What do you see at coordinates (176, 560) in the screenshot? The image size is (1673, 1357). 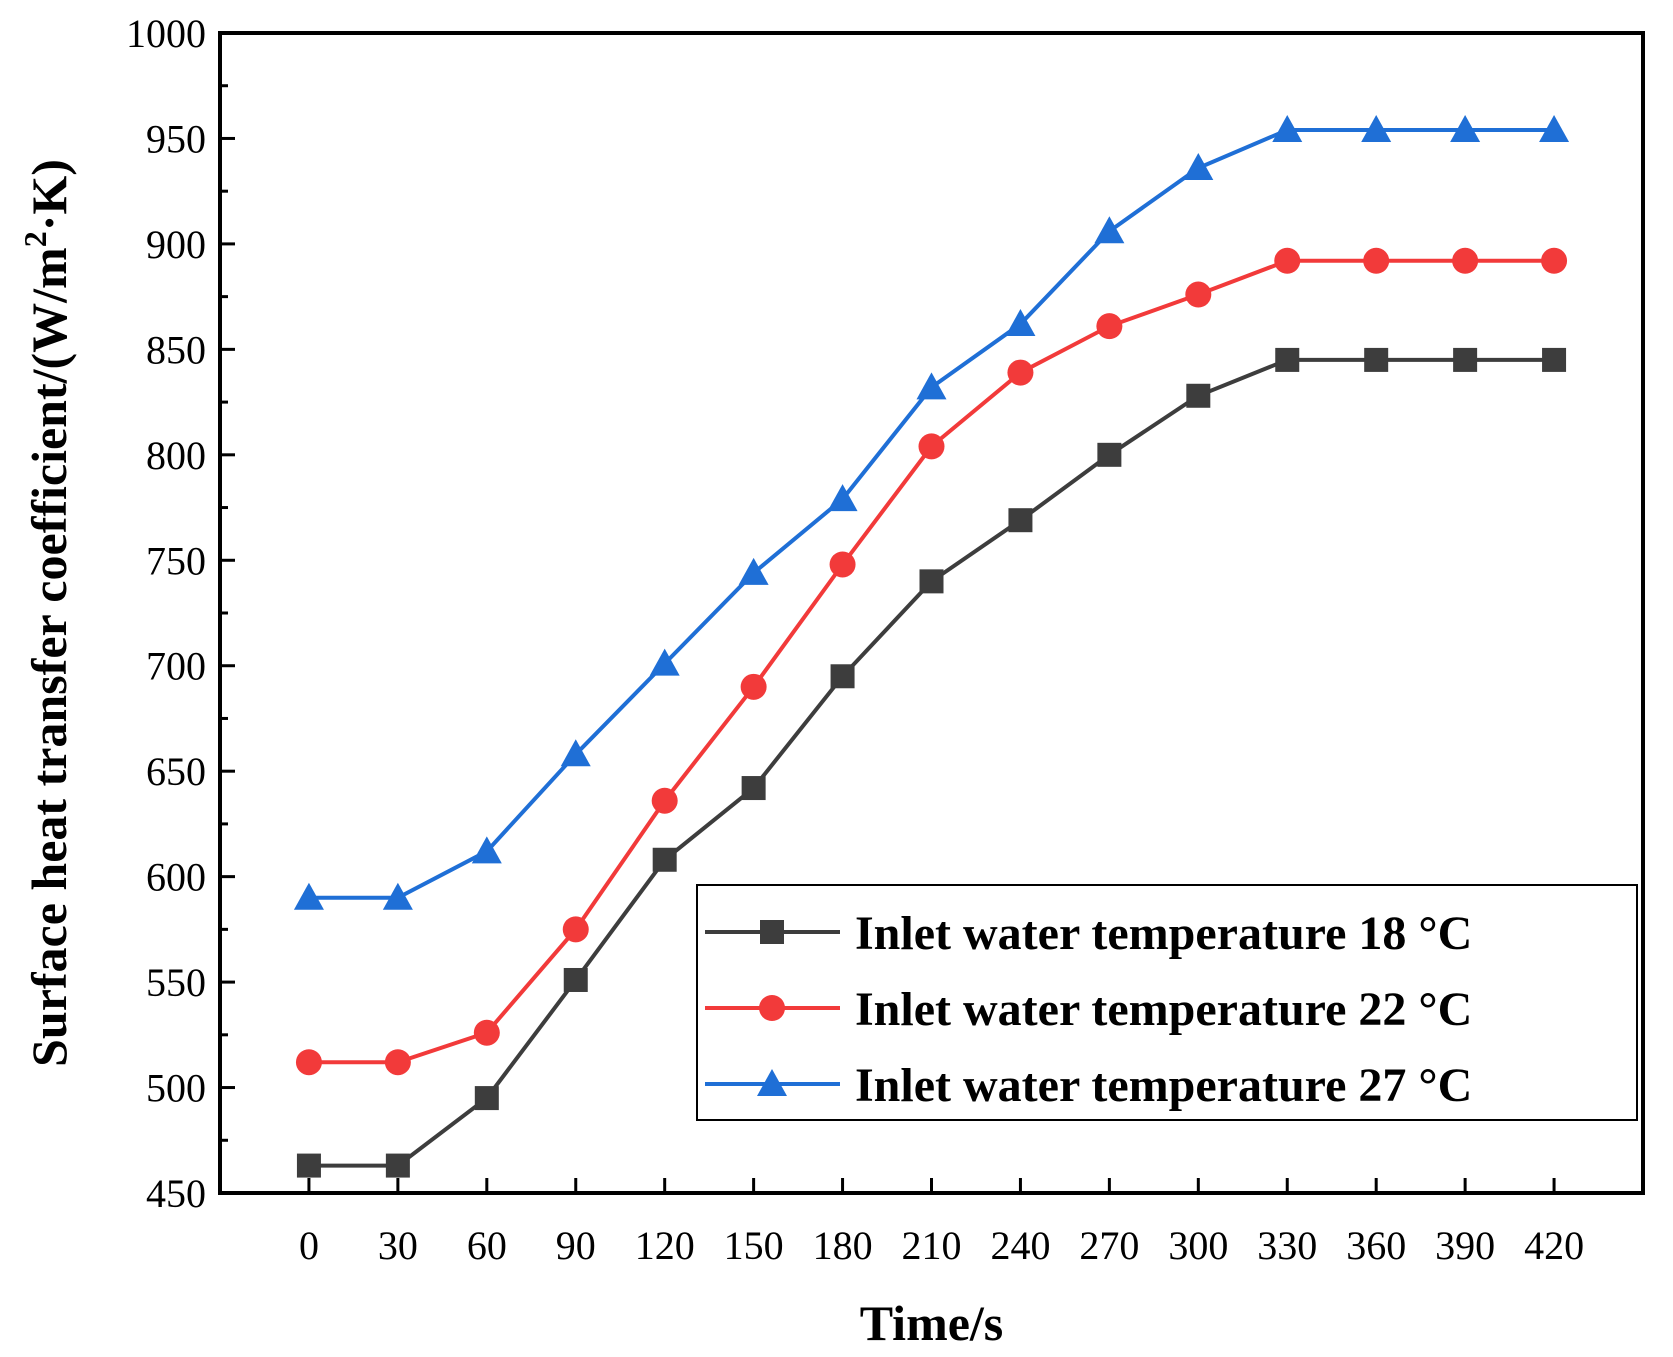 I see `y-tick-label: 750` at bounding box center [176, 560].